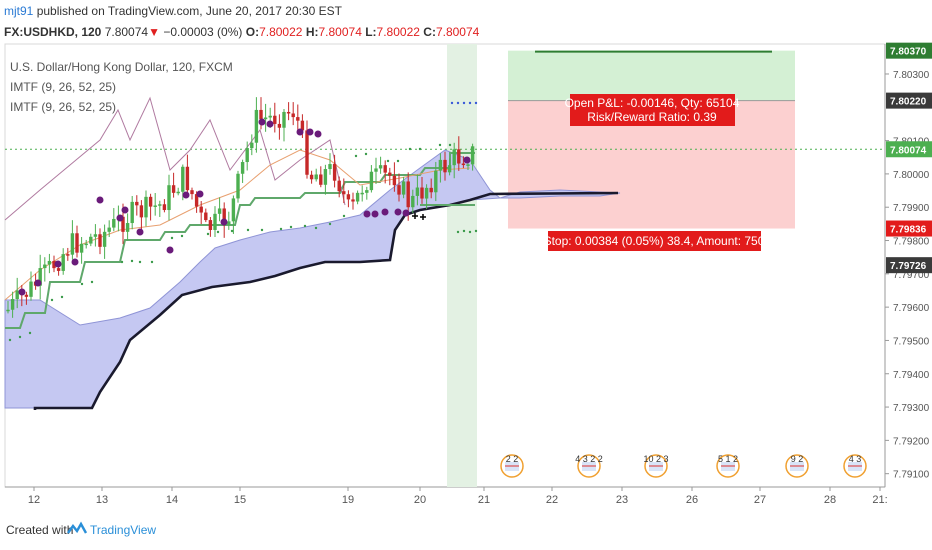 The height and width of the screenshot is (550, 932). Describe the element at coordinates (429, 32) in the screenshot. I see `close-label: C:` at that location.